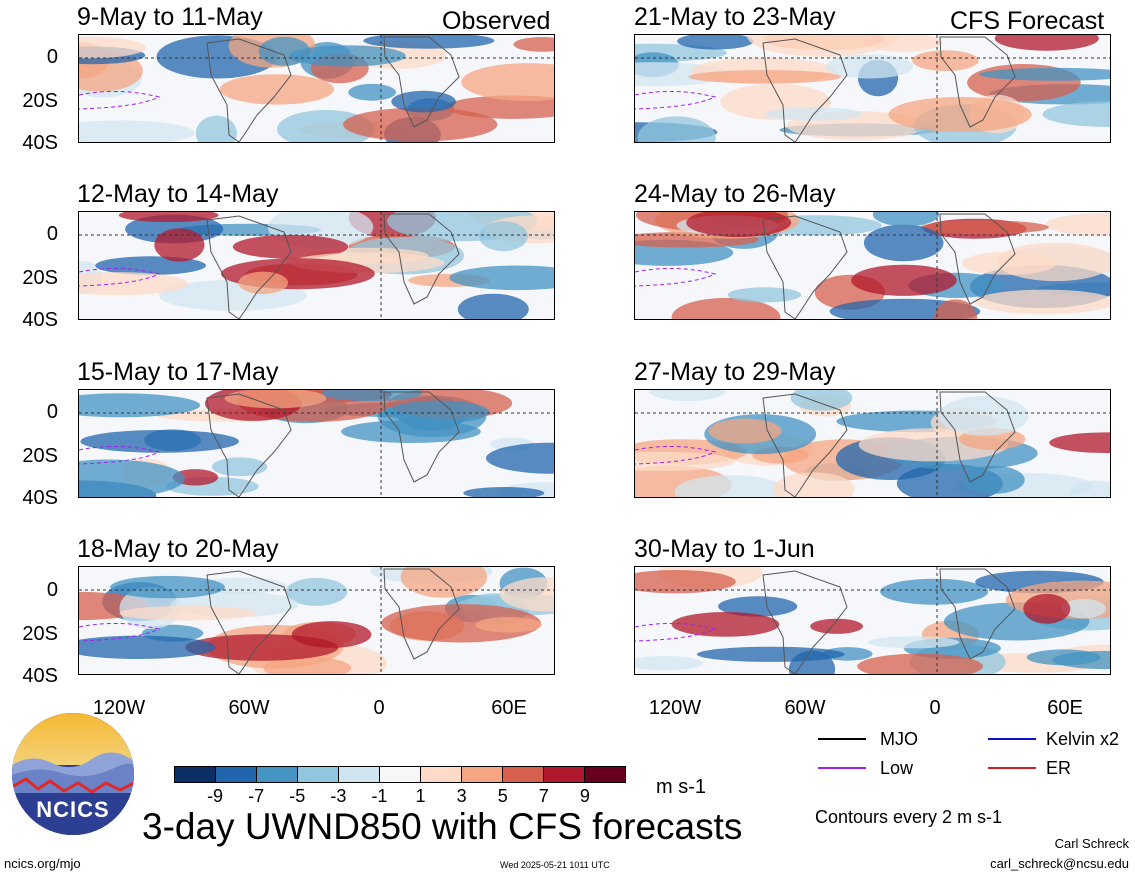  I want to click on colorbar-units: m s-1, so click(681, 787).